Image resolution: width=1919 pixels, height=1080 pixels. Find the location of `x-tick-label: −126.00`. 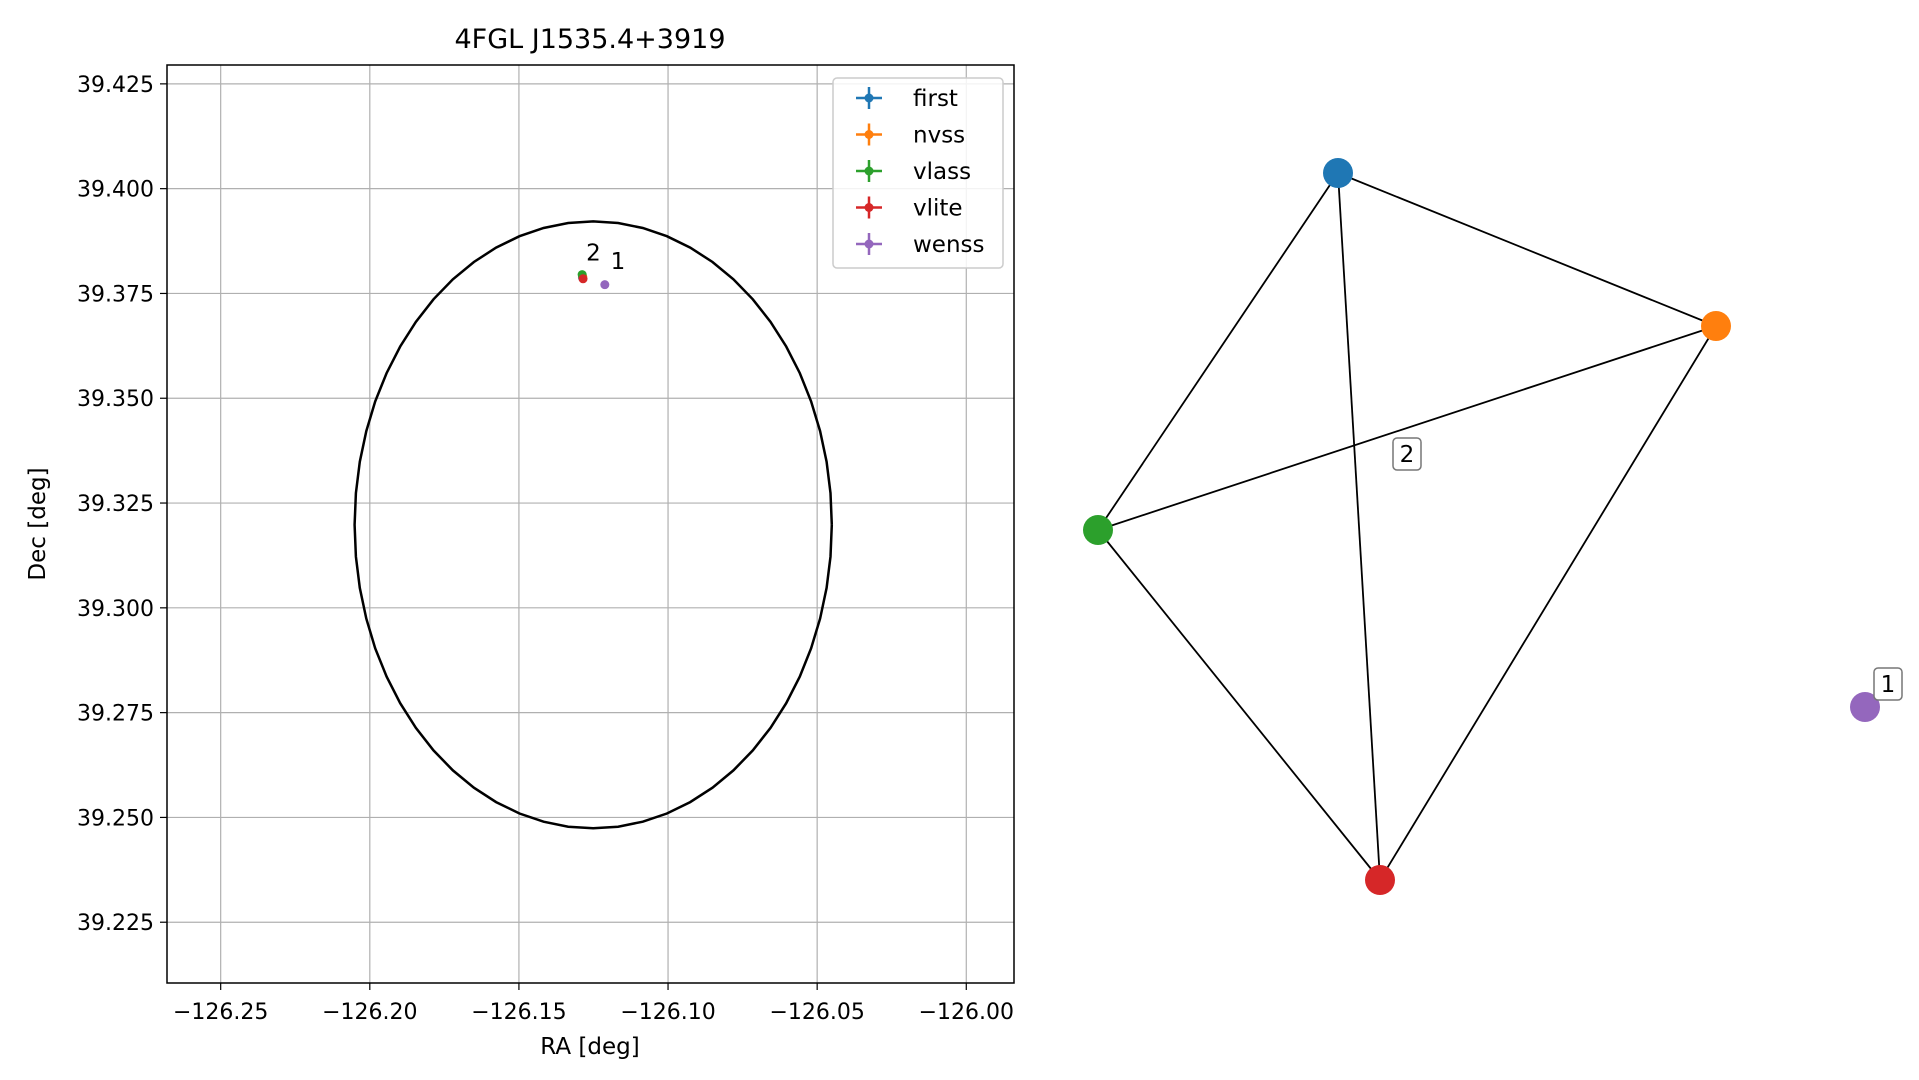

x-tick-label: −126.00 is located at coordinates (966, 1012).